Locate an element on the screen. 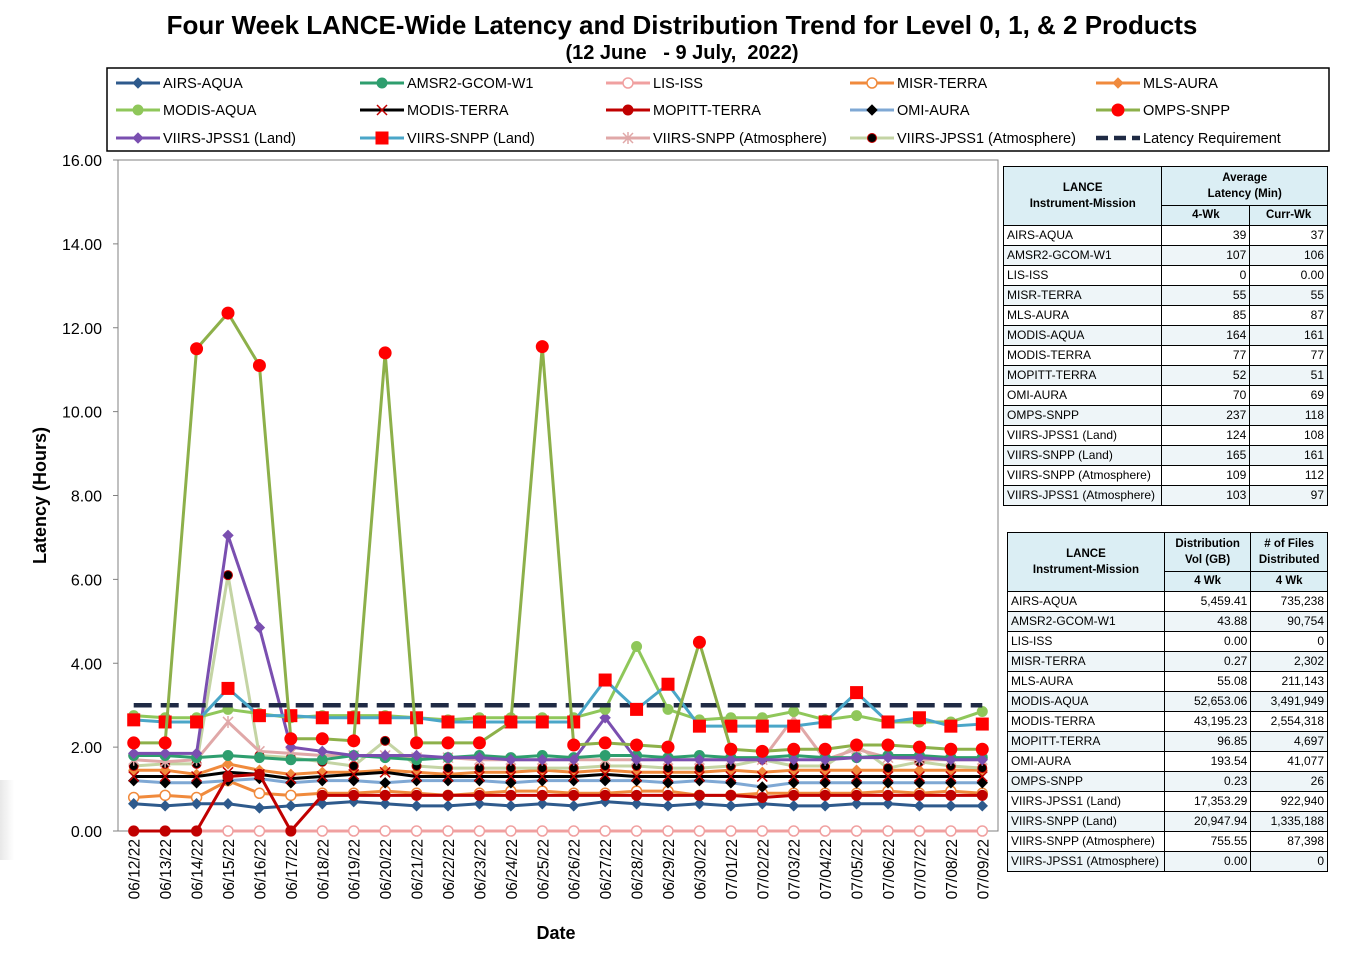  x-tick-label: 07/08/22 is located at coordinates (952, 869).